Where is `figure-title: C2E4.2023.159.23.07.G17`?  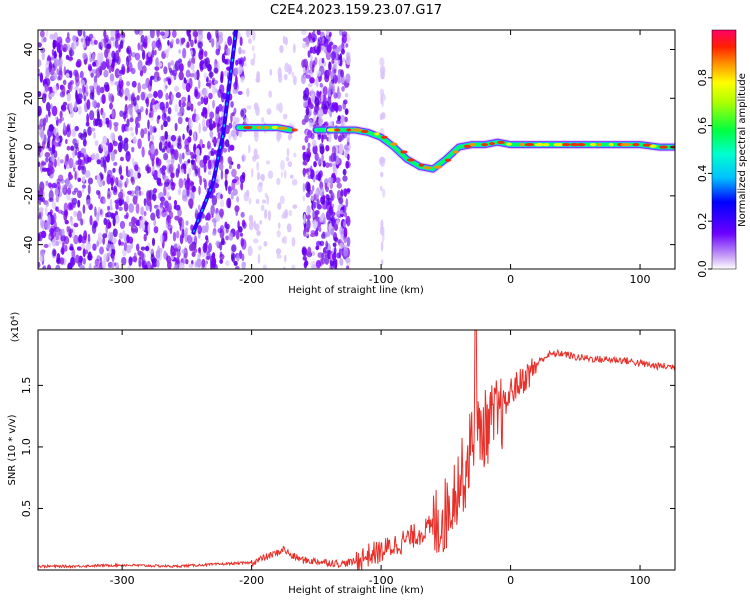 figure-title: C2E4.2023.159.23.07.G17 is located at coordinates (356, 10).